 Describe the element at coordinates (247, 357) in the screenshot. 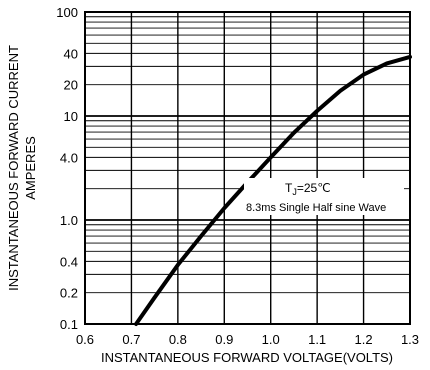

I see `x-axis-label: INSTANTANEOUS FORWARD VOLTAGE(VOLTS)` at that location.